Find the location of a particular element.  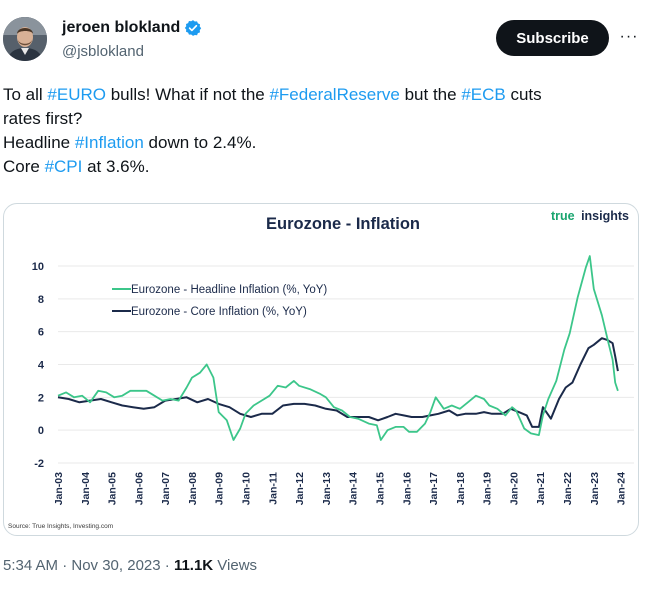

x-tick-label: Jan-16 is located at coordinates (407, 488).